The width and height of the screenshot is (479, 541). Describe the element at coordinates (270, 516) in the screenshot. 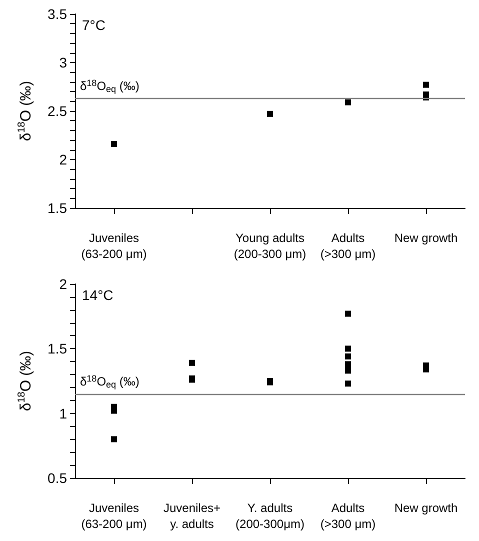

I see `x-tick-label: Y. adults (200-300μm)` at that location.